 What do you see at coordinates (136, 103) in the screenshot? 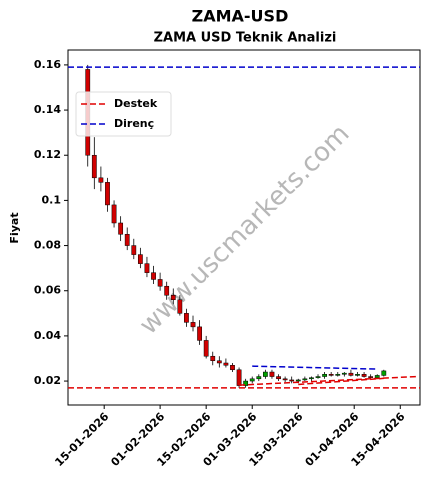
I see `legend-label: Destek` at bounding box center [136, 103].